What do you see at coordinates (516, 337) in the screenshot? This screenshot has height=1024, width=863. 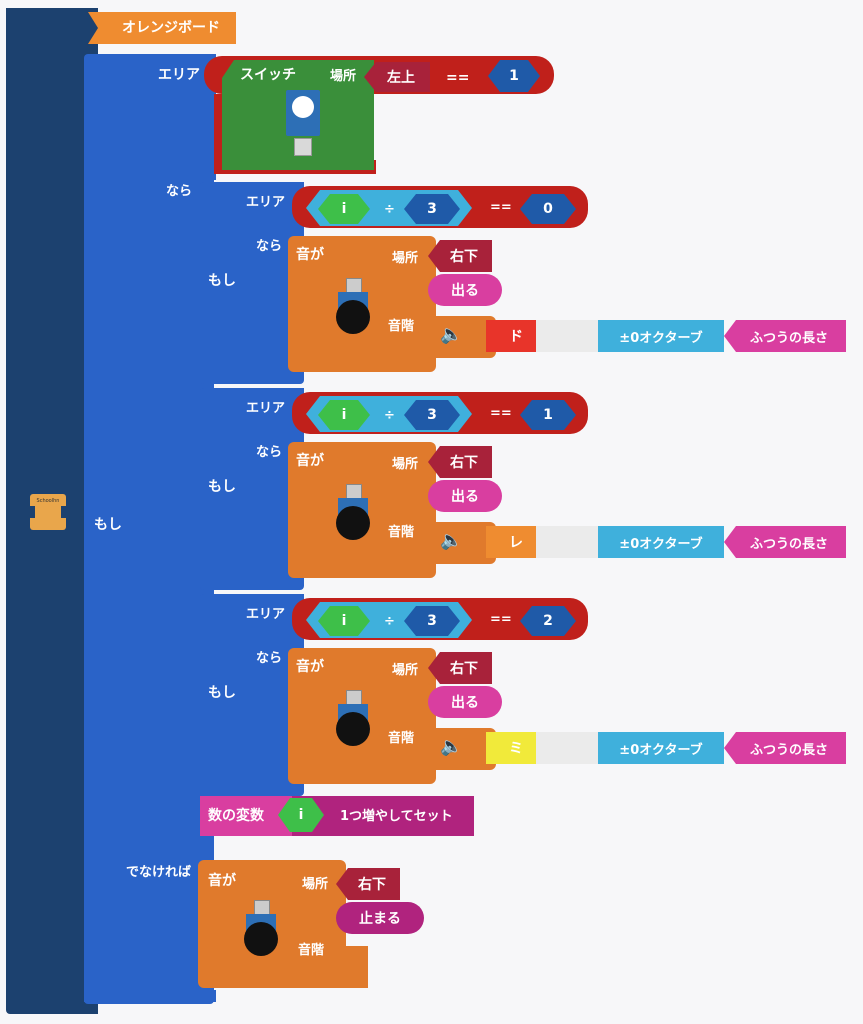 I see `note-text: ド` at bounding box center [516, 337].